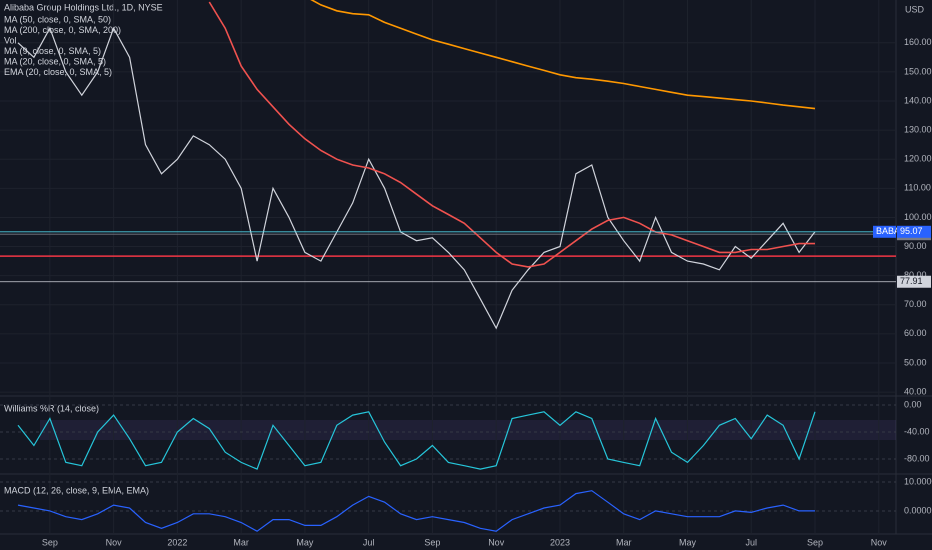  Describe the element at coordinates (57, 19) in the screenshot. I see `legend-entry: MA (50, close, 0, SMA, 50)` at that location.